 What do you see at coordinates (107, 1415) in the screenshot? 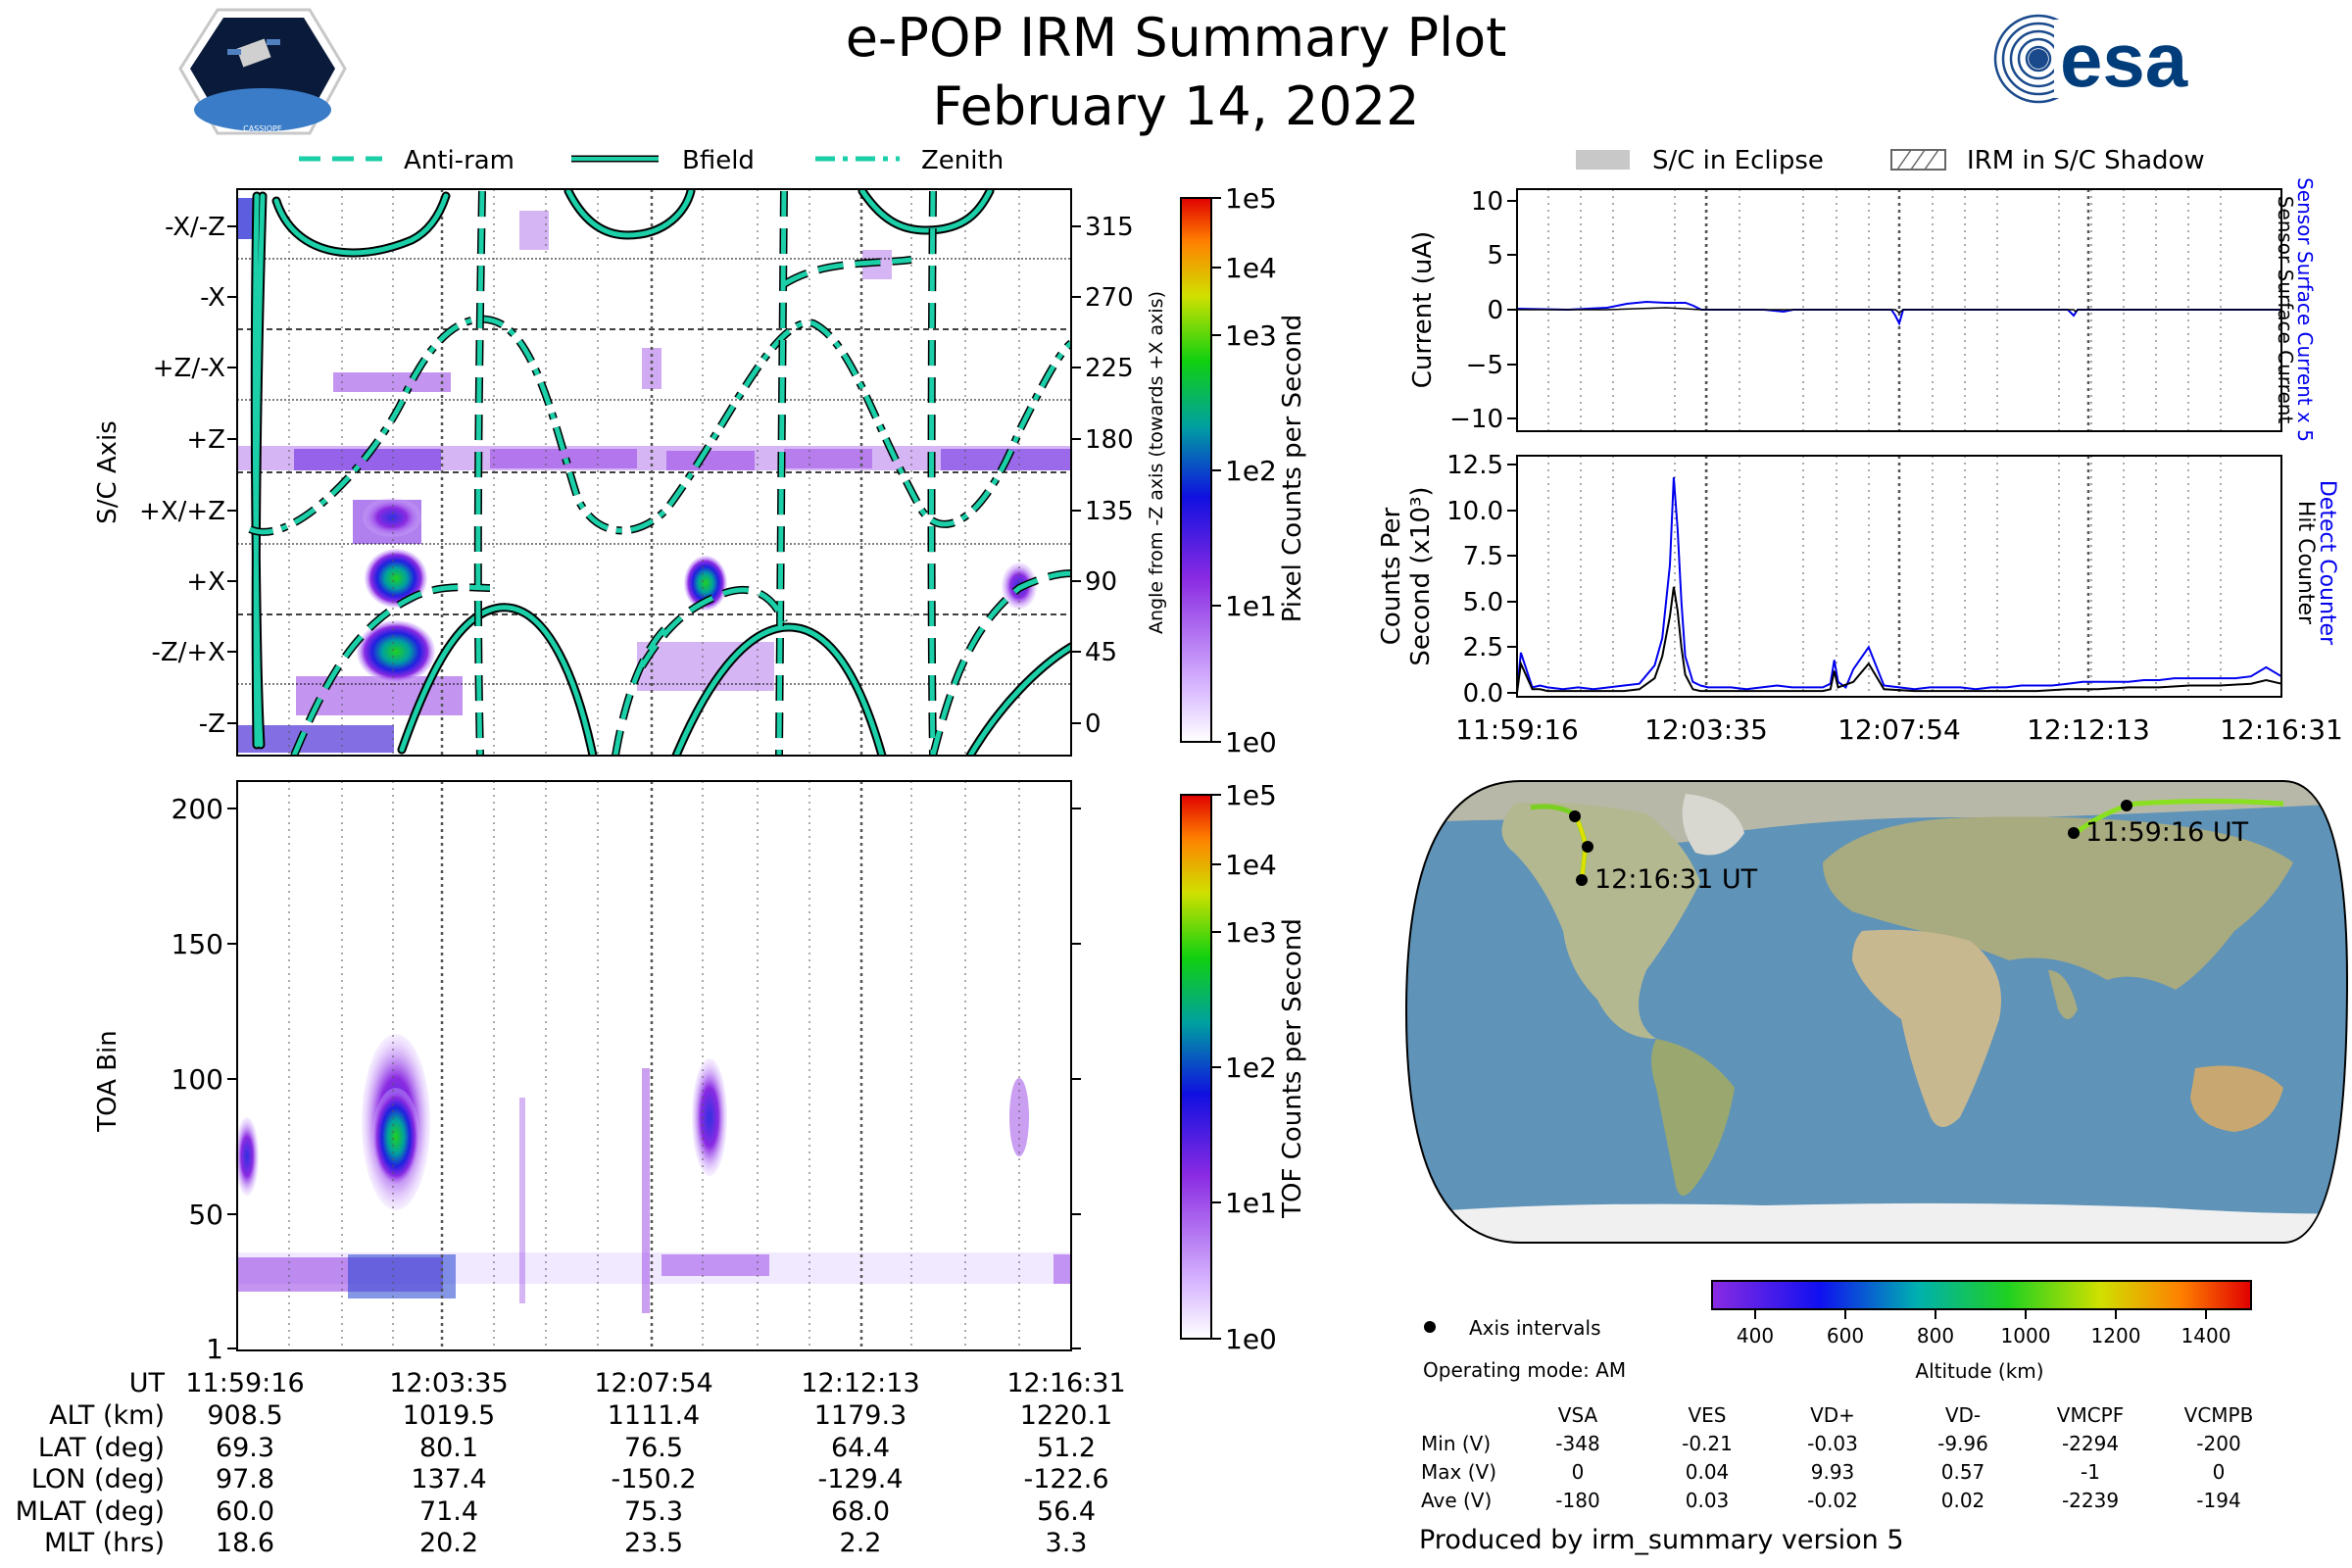
I see `ephemeris-label: ALT (km)` at bounding box center [107, 1415].